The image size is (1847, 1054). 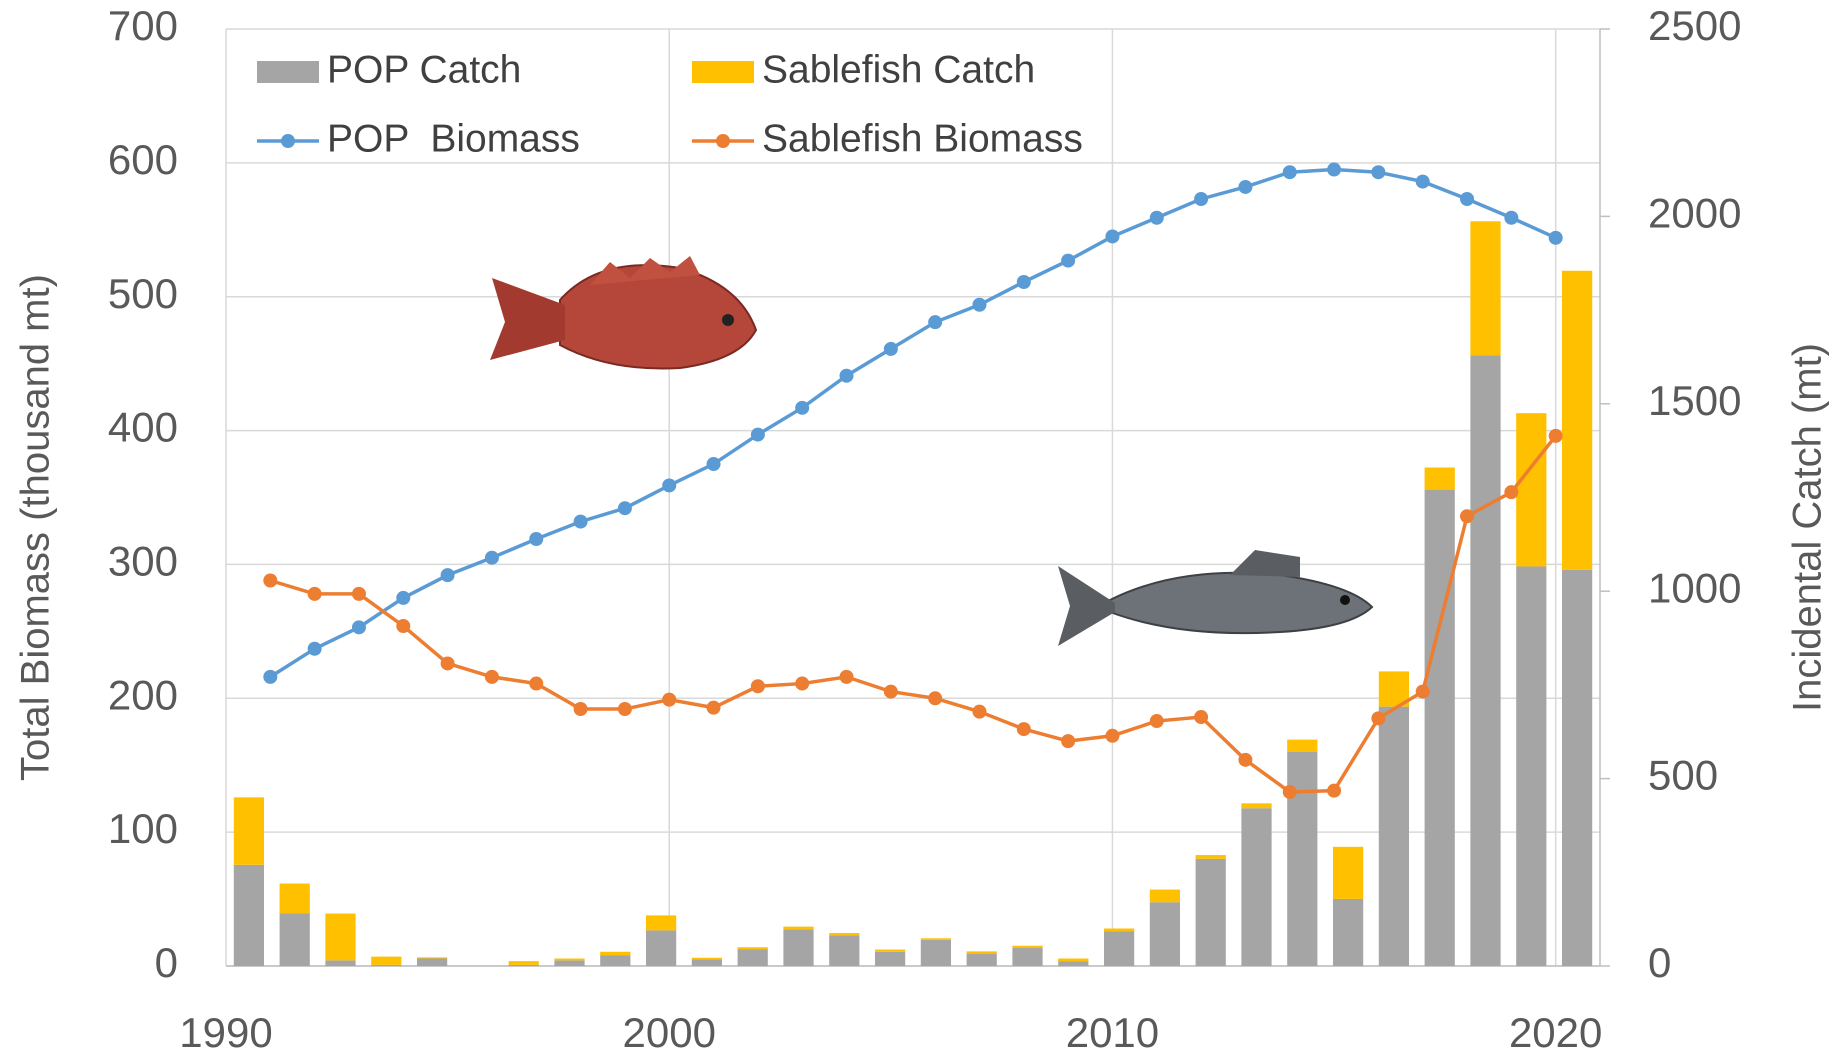 I want to click on rockfish-eye, so click(x=728, y=320).